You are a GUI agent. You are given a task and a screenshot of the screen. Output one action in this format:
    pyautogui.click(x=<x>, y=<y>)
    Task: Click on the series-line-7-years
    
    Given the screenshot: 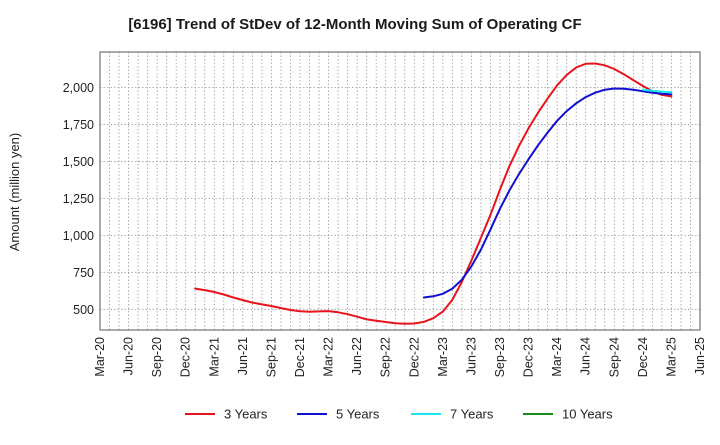 What is the action you would take?
    pyautogui.click(x=657, y=91)
    